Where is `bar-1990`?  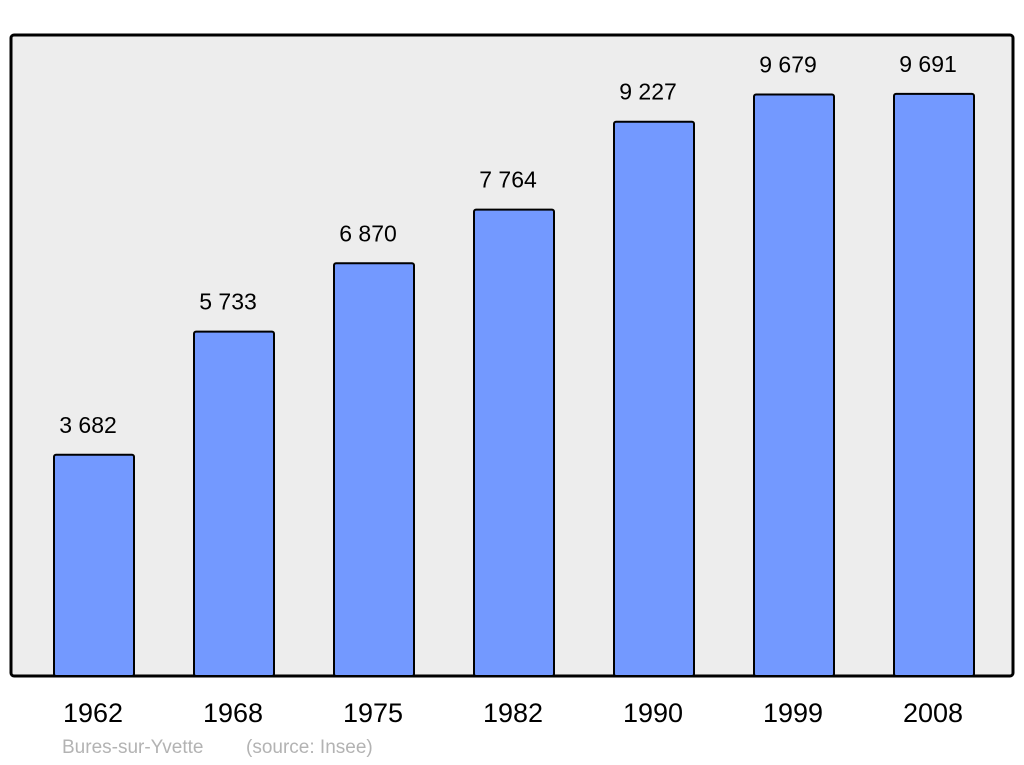 bar-1990 is located at coordinates (654, 399).